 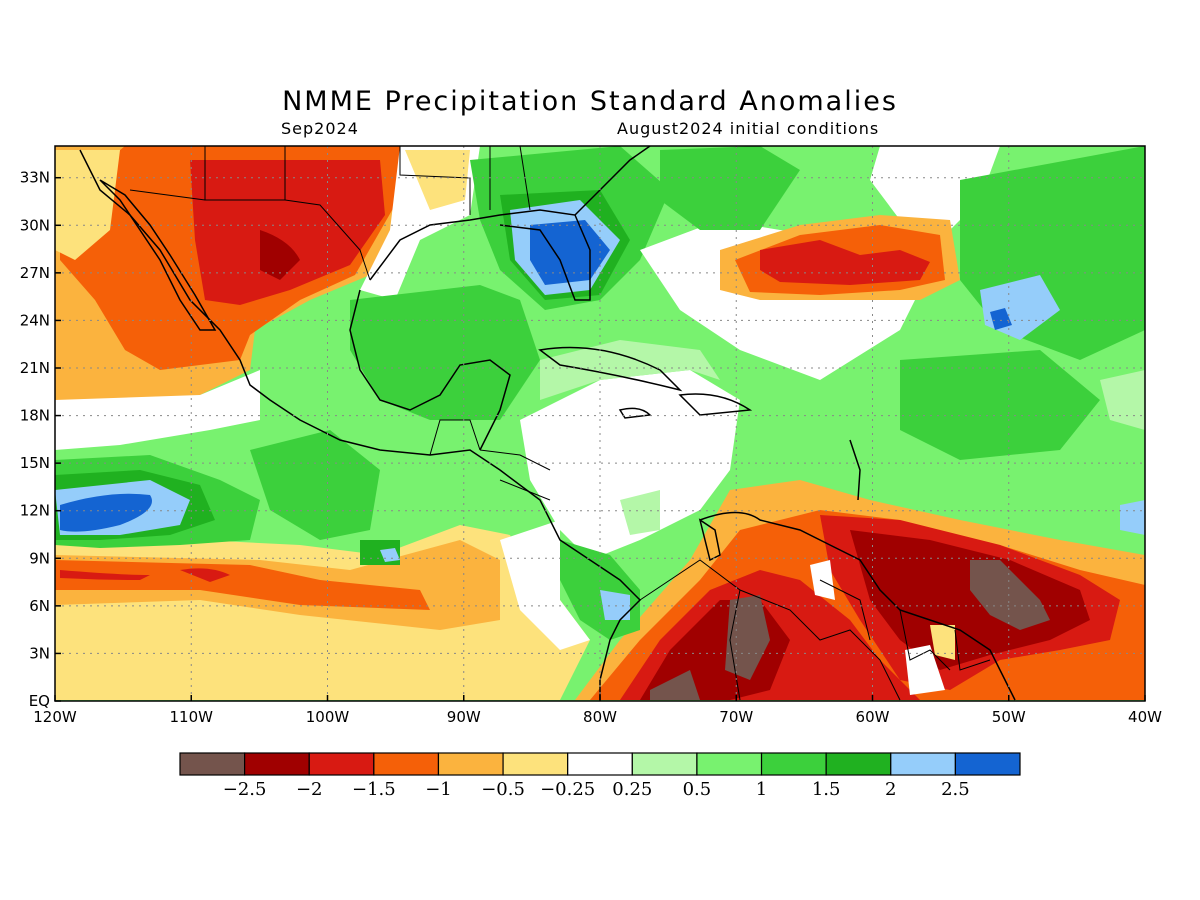 What do you see at coordinates (1145, 717) in the screenshot?
I see `lon-tick-label: 40W` at bounding box center [1145, 717].